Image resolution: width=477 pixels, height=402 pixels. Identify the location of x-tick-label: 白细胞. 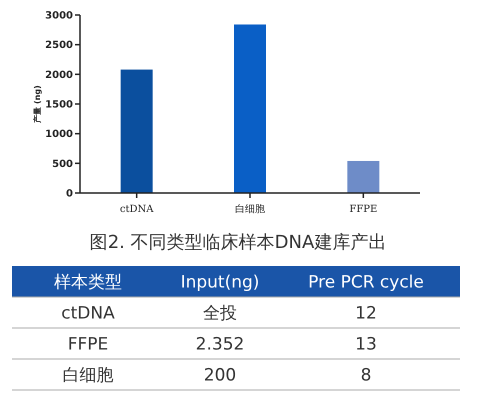
(250, 209).